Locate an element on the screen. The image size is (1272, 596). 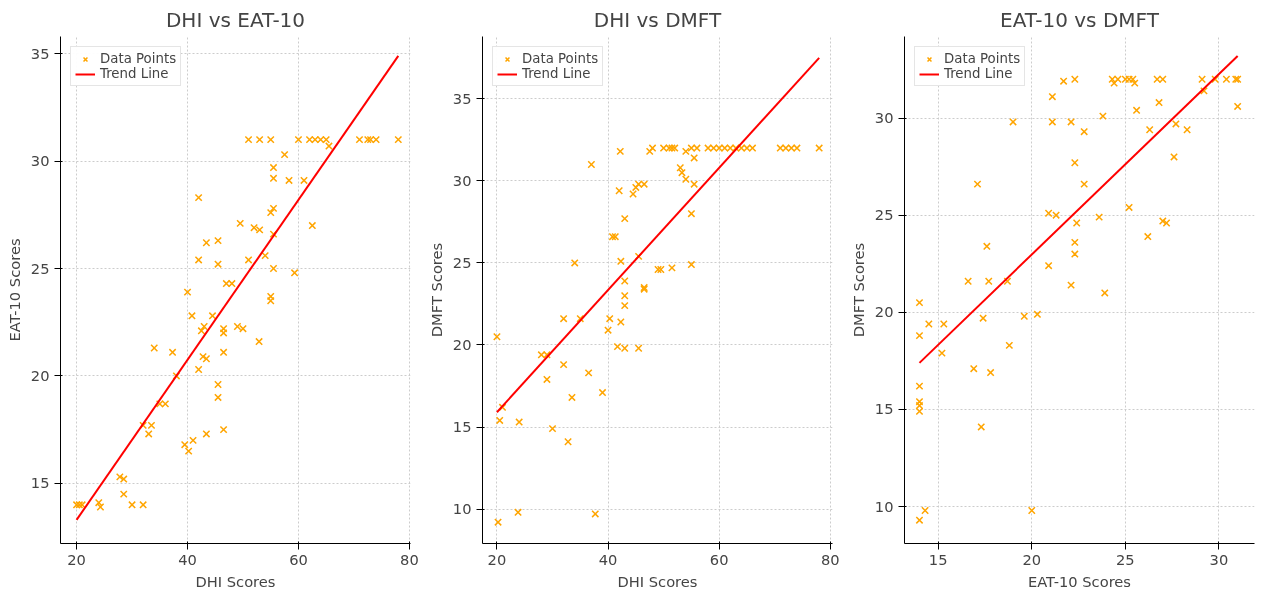
y-axis-title: EAT-10 Scores is located at coordinates (14, 290).